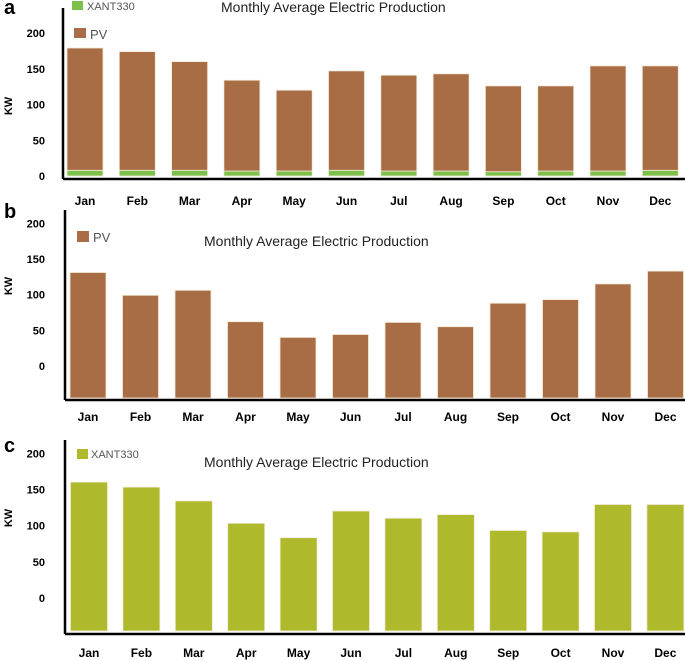 This screenshot has width=685, height=660. Describe the element at coordinates (665, 568) in the screenshot. I see `bar-xant330-dec` at that location.